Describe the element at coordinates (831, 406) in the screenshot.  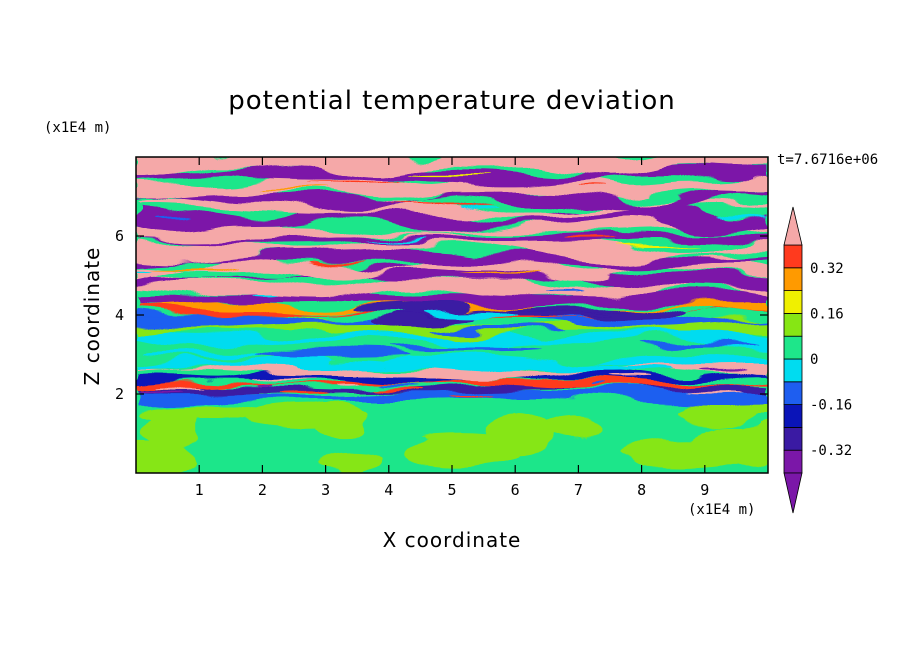
I see `colorbar-tick-label: -0.16` at that location.